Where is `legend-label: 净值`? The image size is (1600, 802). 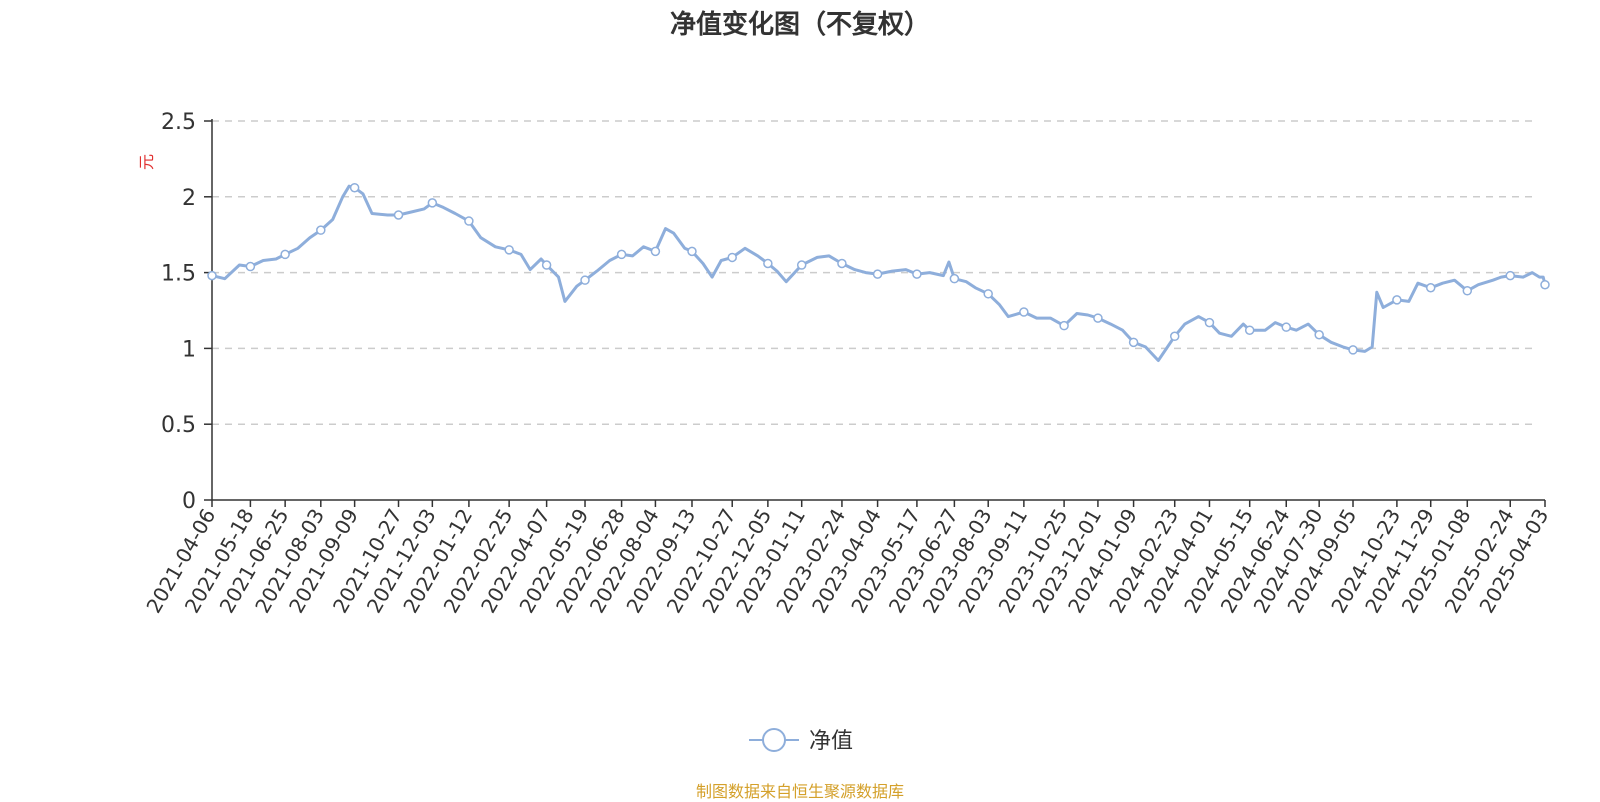
legend-label: 净值 is located at coordinates (831, 741).